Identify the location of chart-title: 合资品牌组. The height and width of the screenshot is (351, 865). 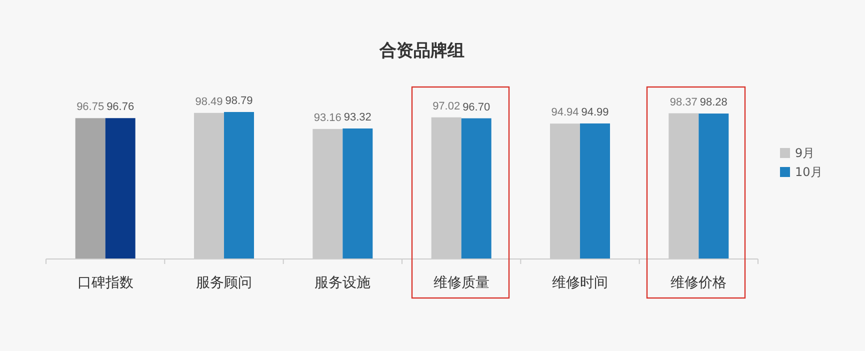
(421, 51).